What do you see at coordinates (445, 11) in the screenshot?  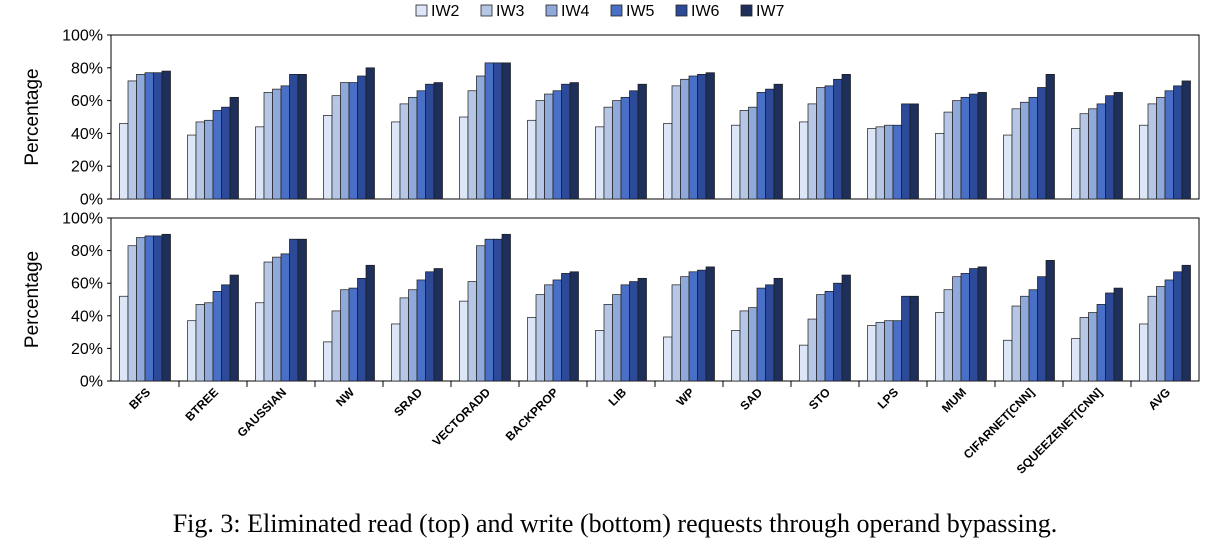 I see `legend-label-iw2: IW2` at bounding box center [445, 11].